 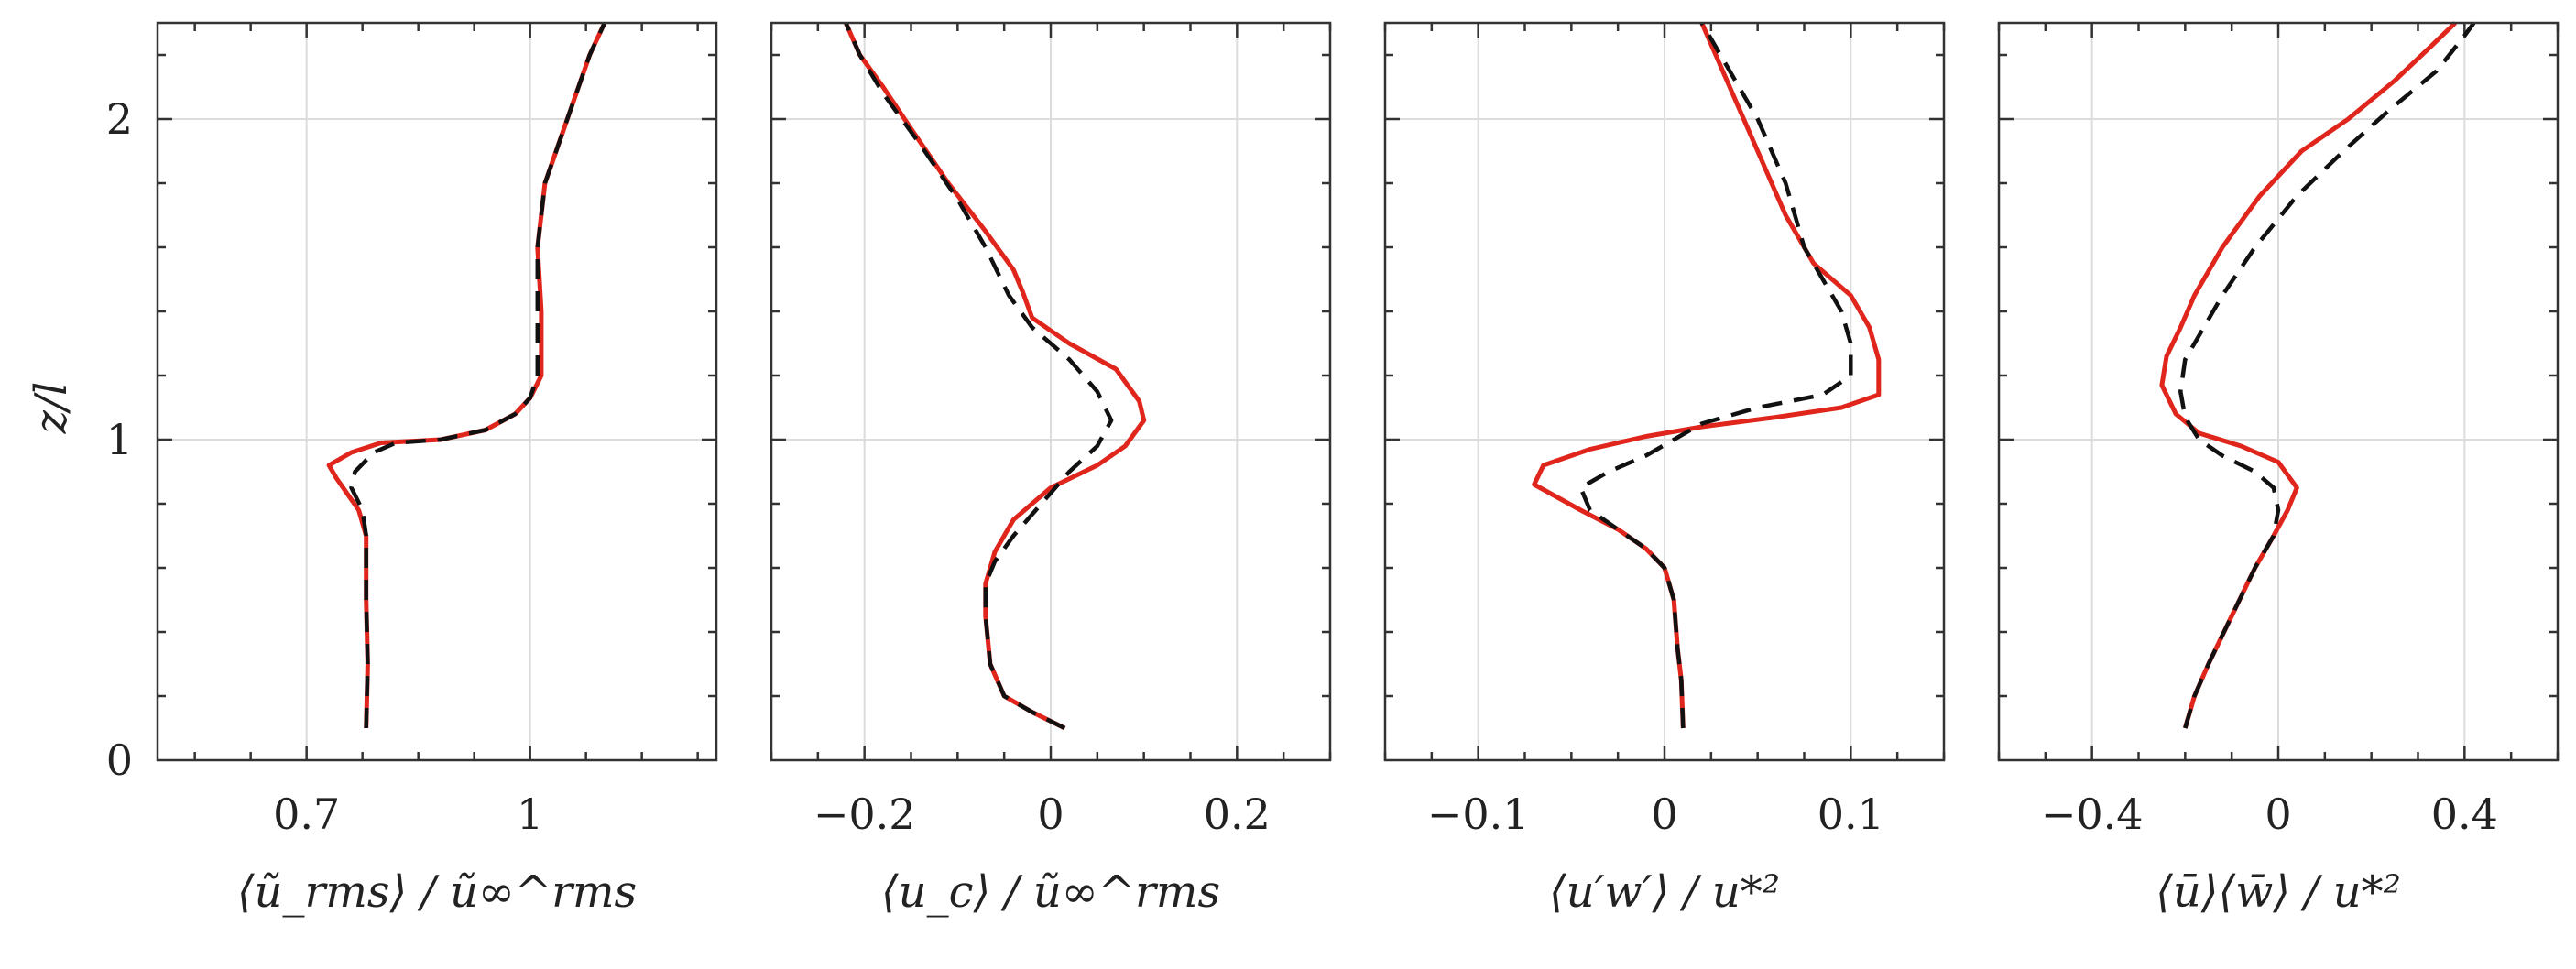 What do you see at coordinates (52, 408) in the screenshot?
I see `y-axis-label: z/l` at bounding box center [52, 408].